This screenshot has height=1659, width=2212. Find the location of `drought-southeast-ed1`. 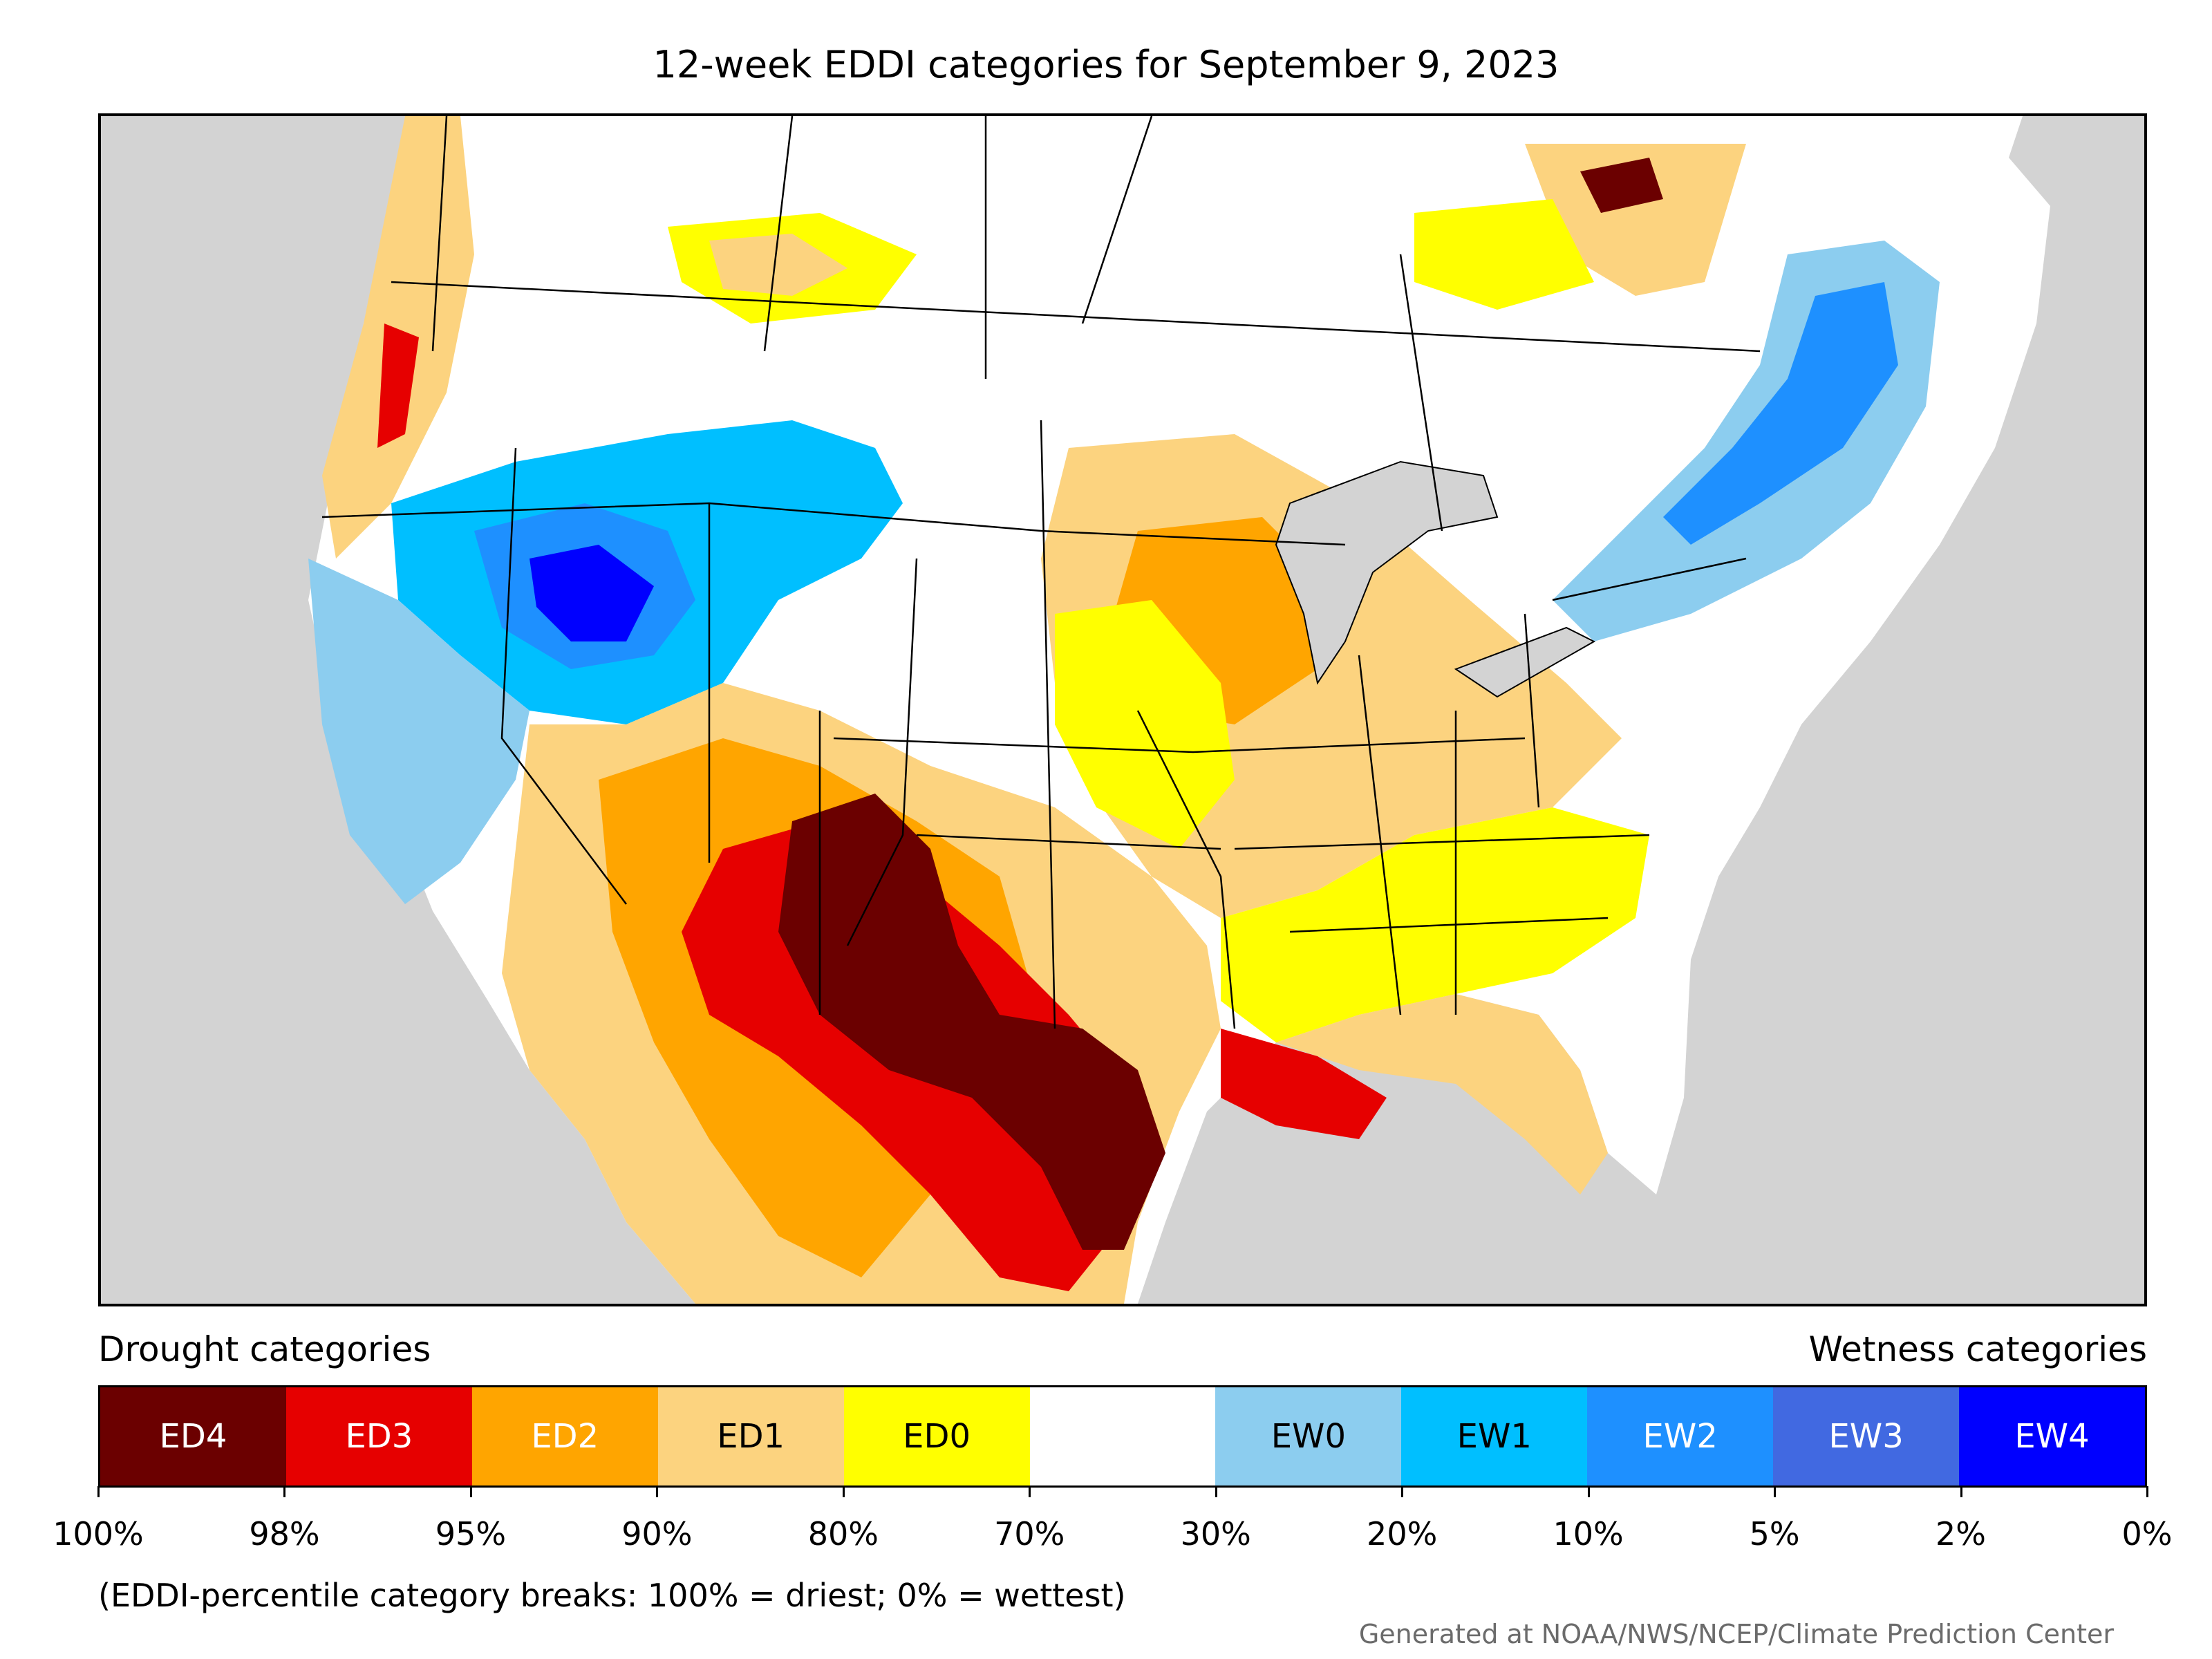

drought-southeast-ed1 is located at coordinates (1442, 1094).